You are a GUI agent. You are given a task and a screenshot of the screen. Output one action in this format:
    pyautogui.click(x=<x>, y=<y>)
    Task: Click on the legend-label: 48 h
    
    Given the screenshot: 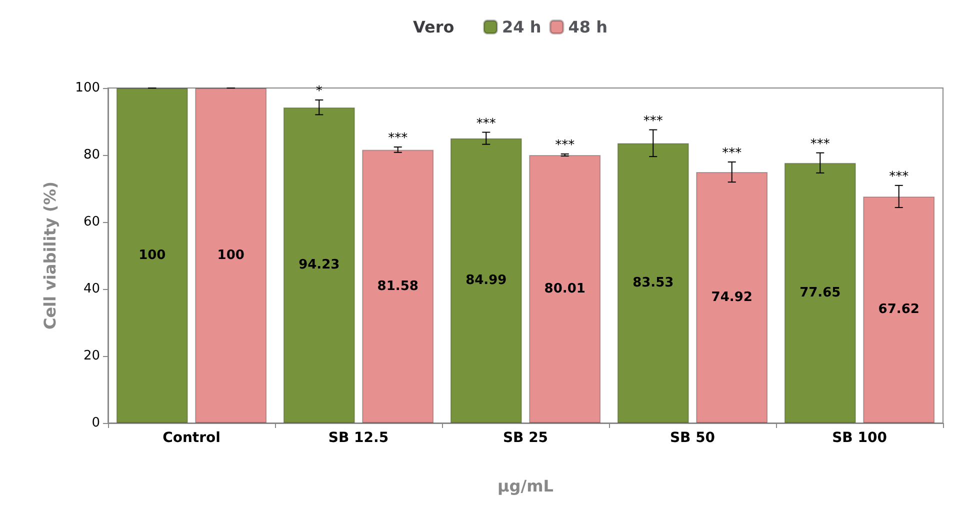 What is the action you would take?
    pyautogui.click(x=588, y=27)
    